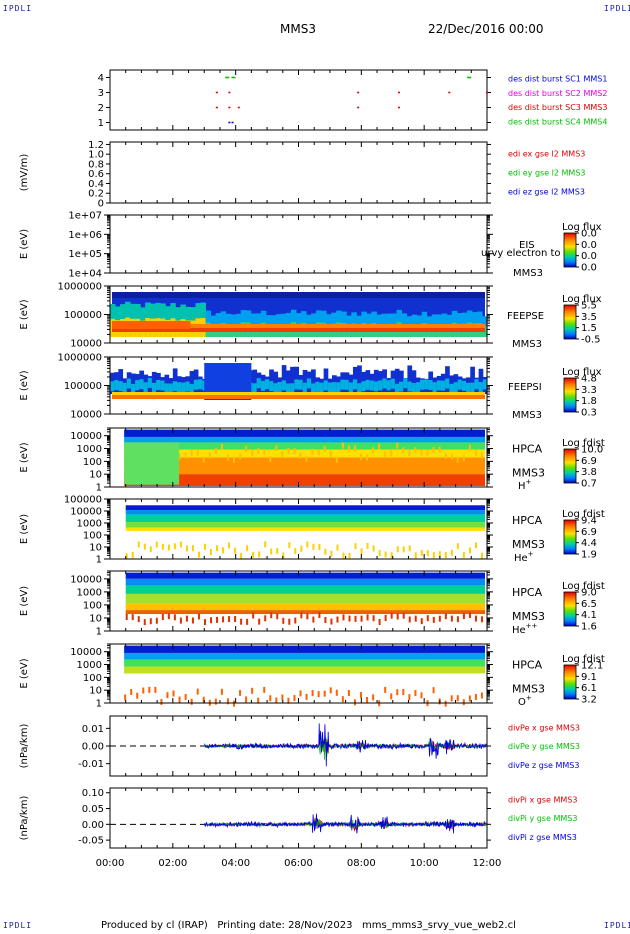 The width and height of the screenshot is (630, 934). Describe the element at coordinates (172, 863) in the screenshot. I see `time-tick-label: 02:00` at that location.